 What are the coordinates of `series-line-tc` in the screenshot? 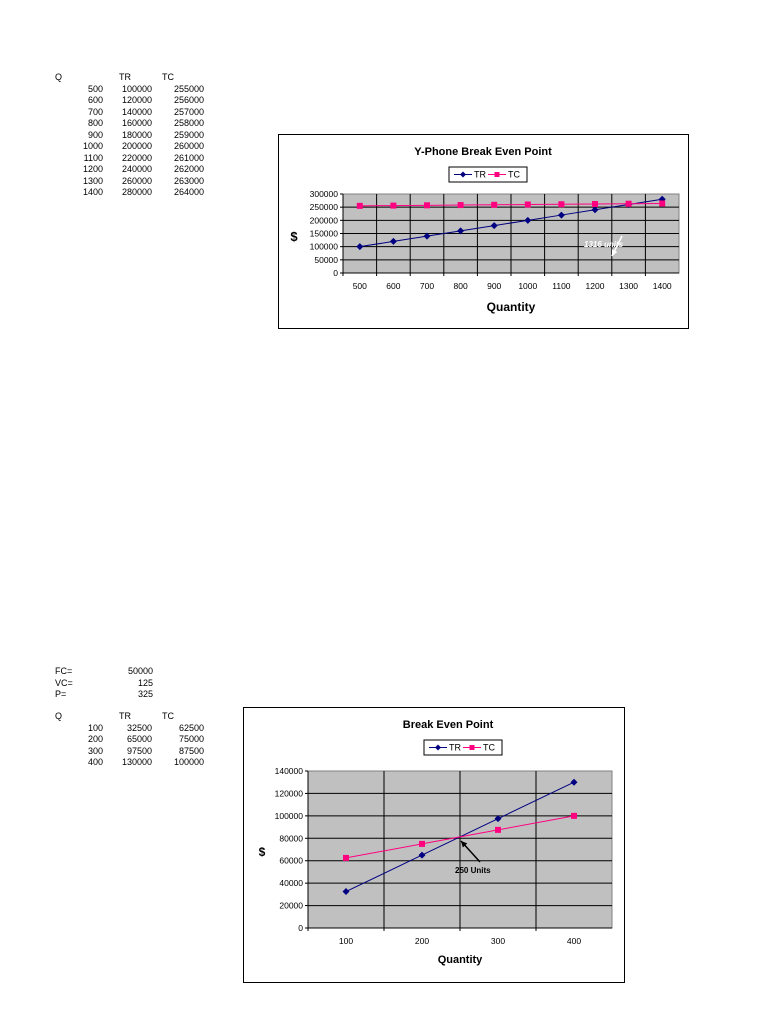 It's located at (460, 837).